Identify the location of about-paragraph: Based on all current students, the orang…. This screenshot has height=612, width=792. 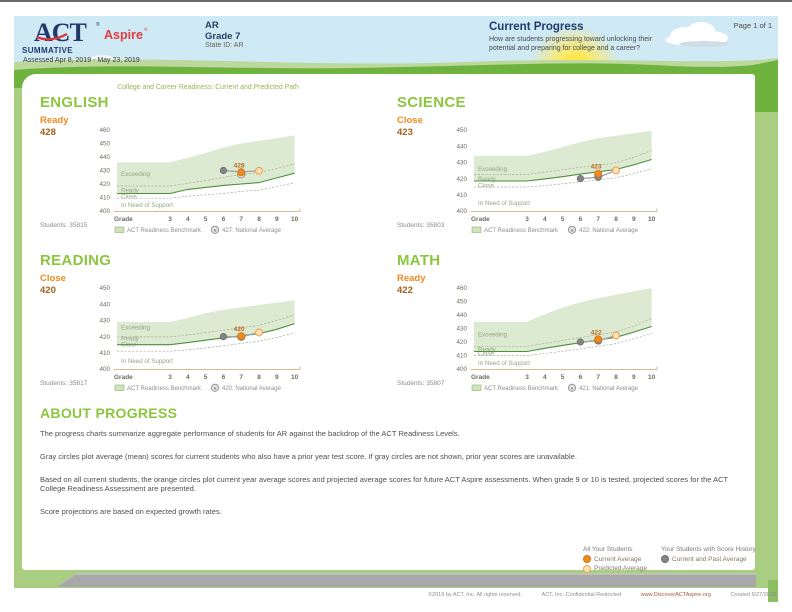
(384, 484).